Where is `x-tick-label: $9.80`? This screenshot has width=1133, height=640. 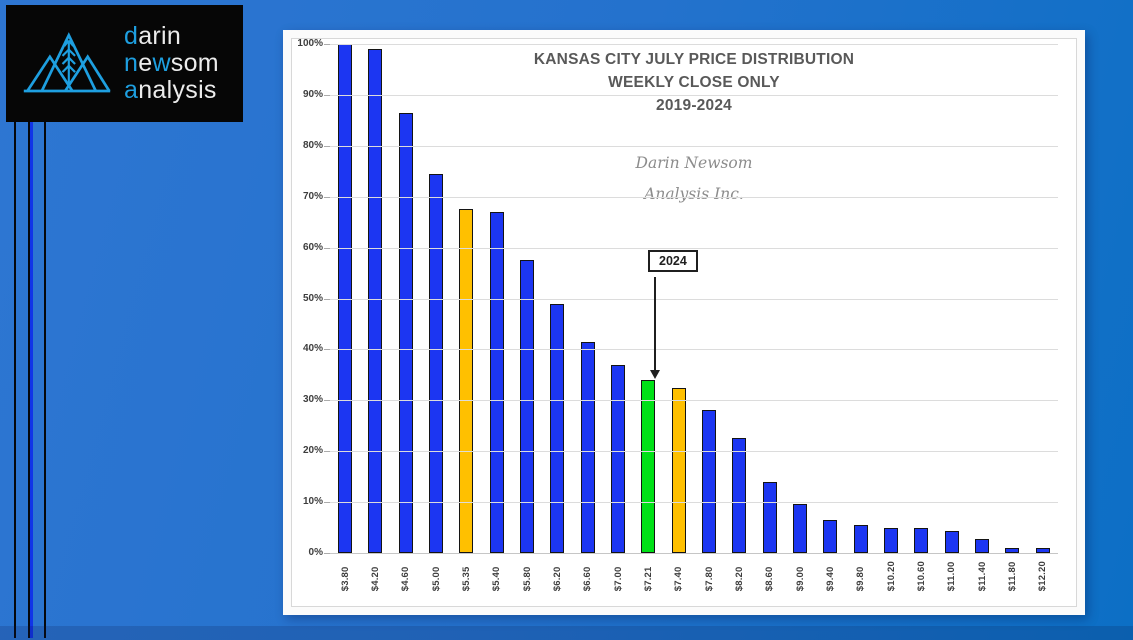 x-tick-label: $9.80 is located at coordinates (861, 579).